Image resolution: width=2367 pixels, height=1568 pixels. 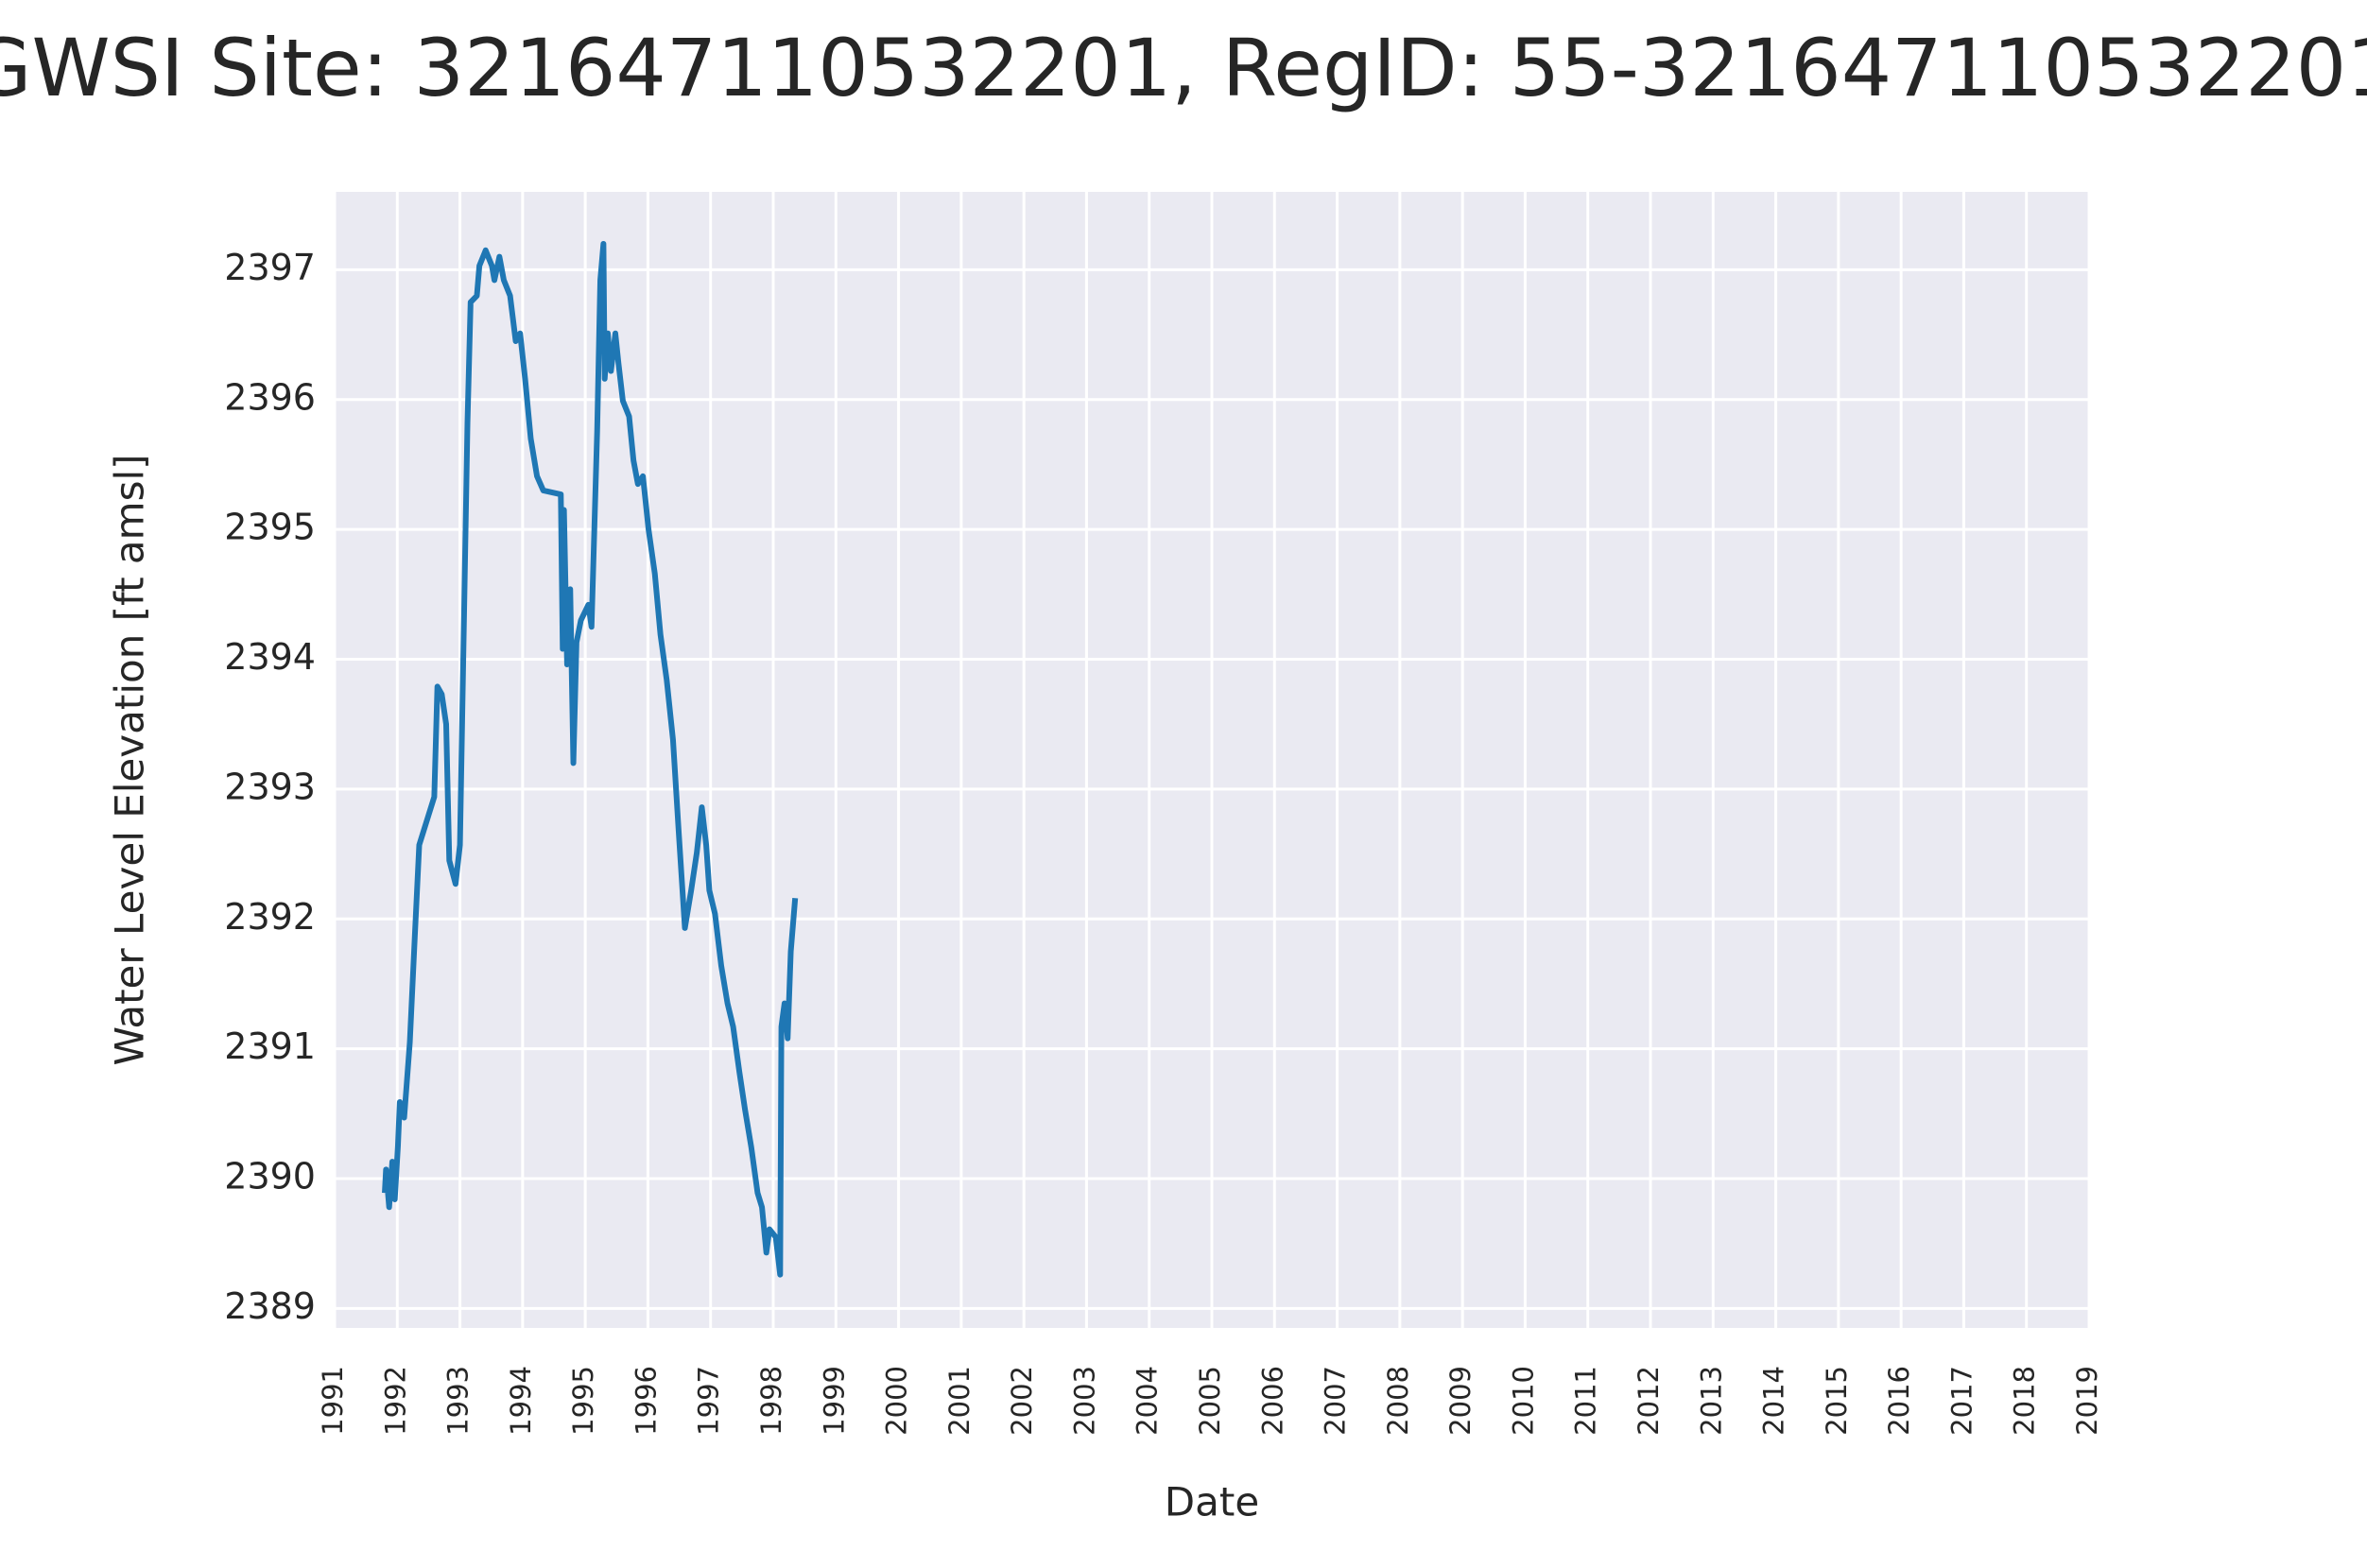 I want to click on y-tick-label: 2397, so click(x=270, y=267).